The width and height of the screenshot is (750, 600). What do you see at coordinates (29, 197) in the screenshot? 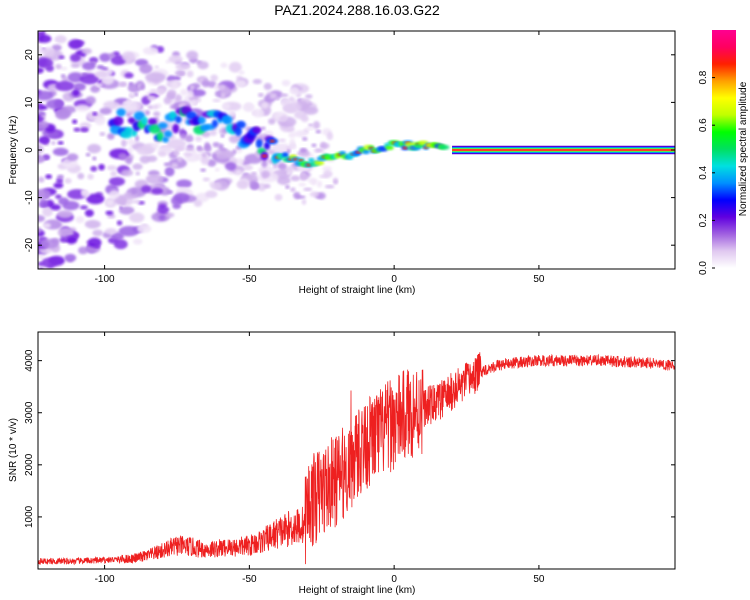
I see `y-tick-label: -10` at bounding box center [29, 197].